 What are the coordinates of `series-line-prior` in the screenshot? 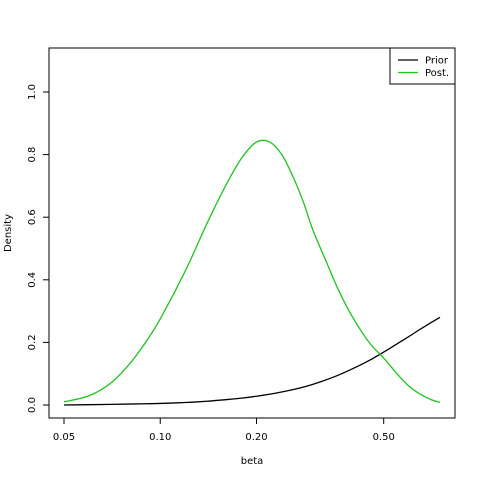 It's located at (252, 361).